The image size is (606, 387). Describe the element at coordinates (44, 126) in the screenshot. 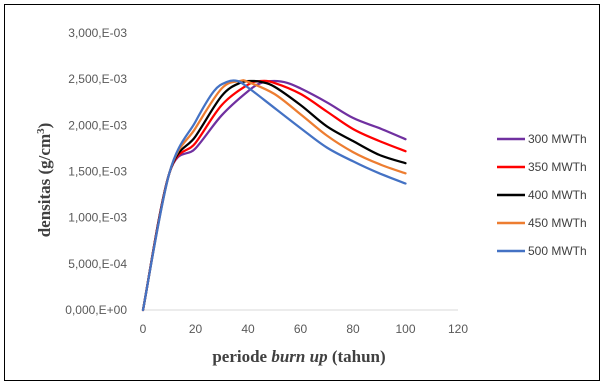

I see `y-axis-title-part-3: )` at that location.